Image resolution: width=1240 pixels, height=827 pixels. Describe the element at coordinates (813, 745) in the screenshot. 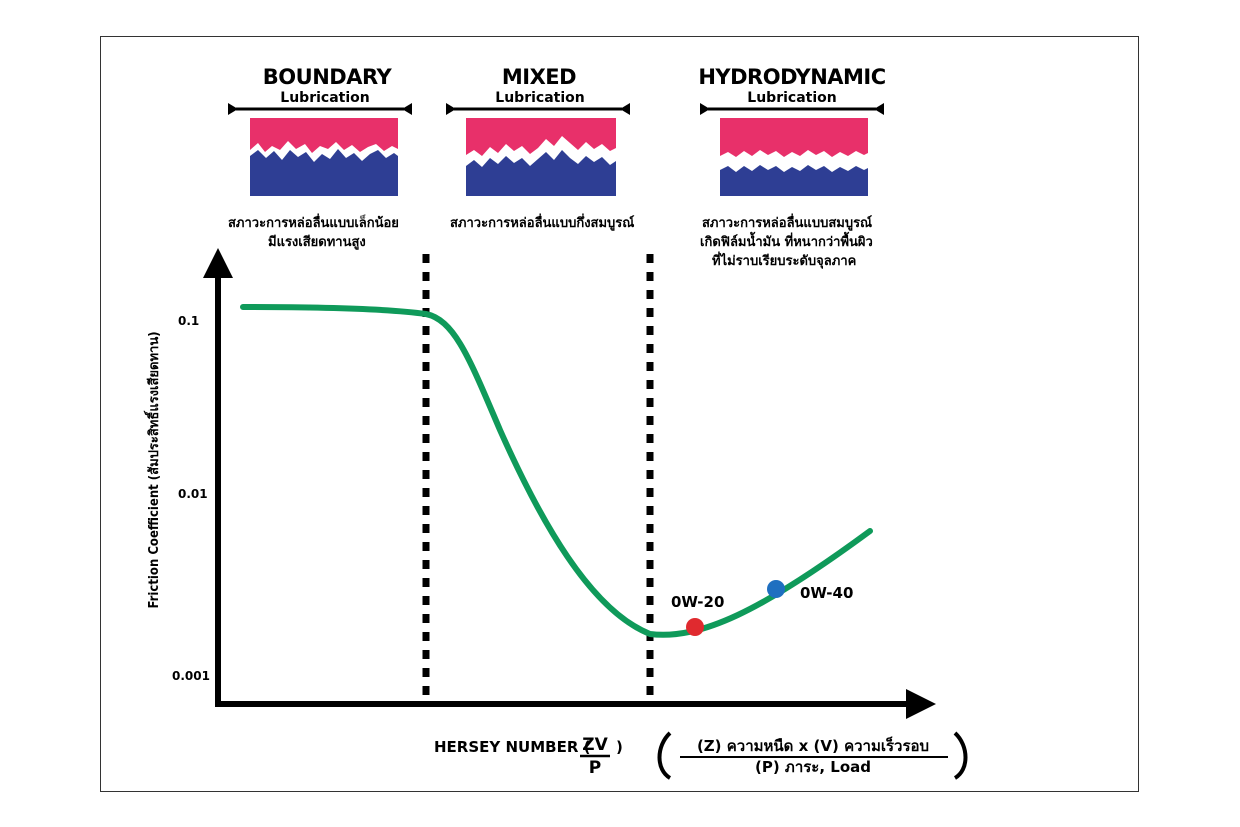

I see `formula-numerator: (Z) ความหนืด x (V) ความเร็วรอบ` at that location.